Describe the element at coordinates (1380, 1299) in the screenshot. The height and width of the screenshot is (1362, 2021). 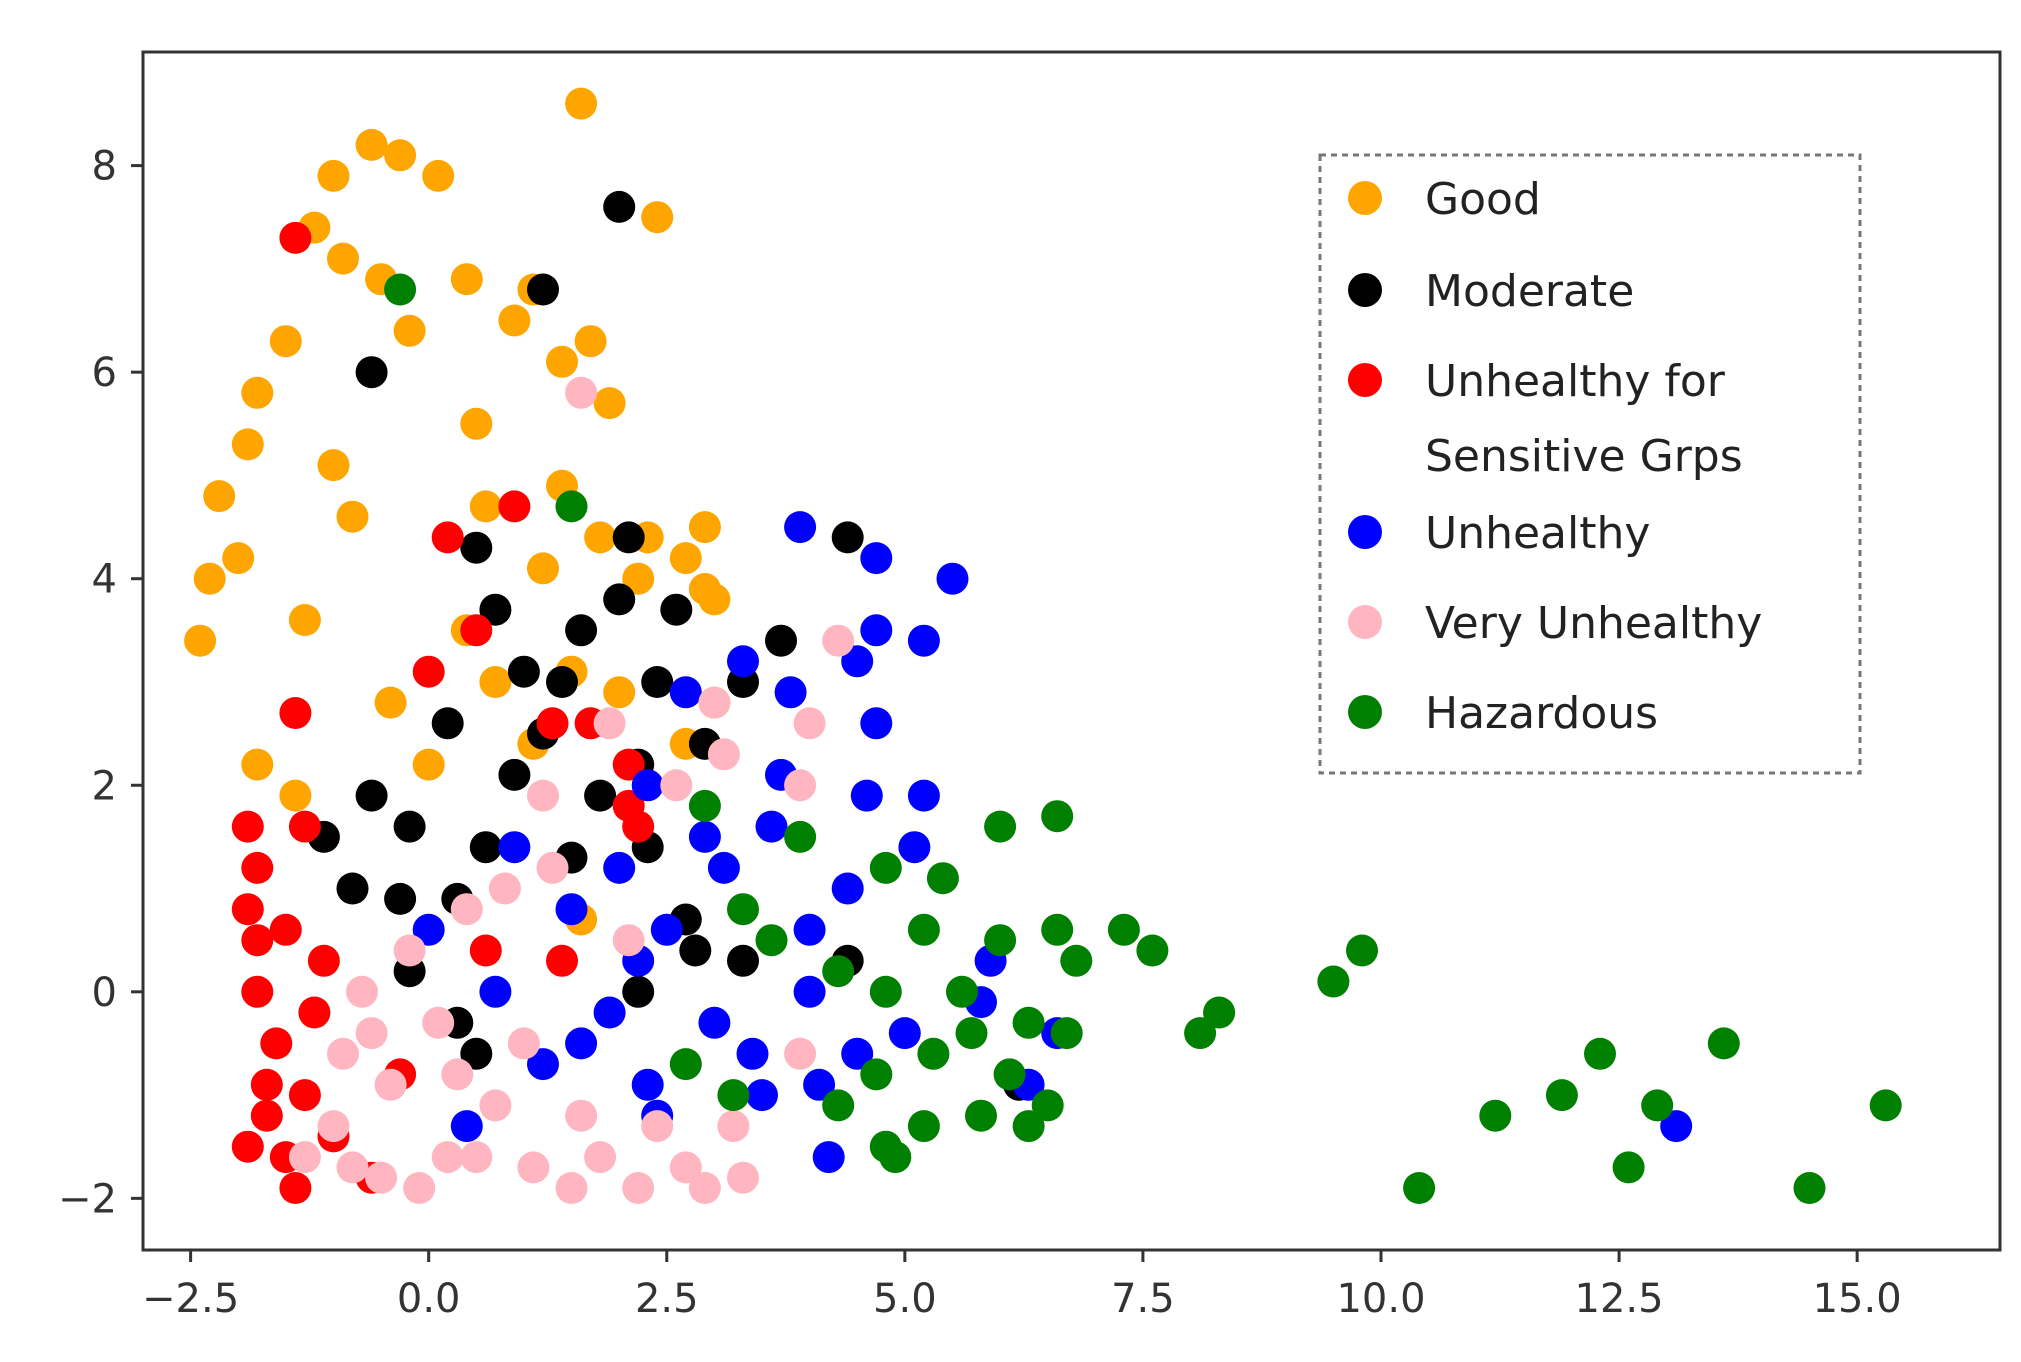
I see `x-tick-label: 10.0` at that location.